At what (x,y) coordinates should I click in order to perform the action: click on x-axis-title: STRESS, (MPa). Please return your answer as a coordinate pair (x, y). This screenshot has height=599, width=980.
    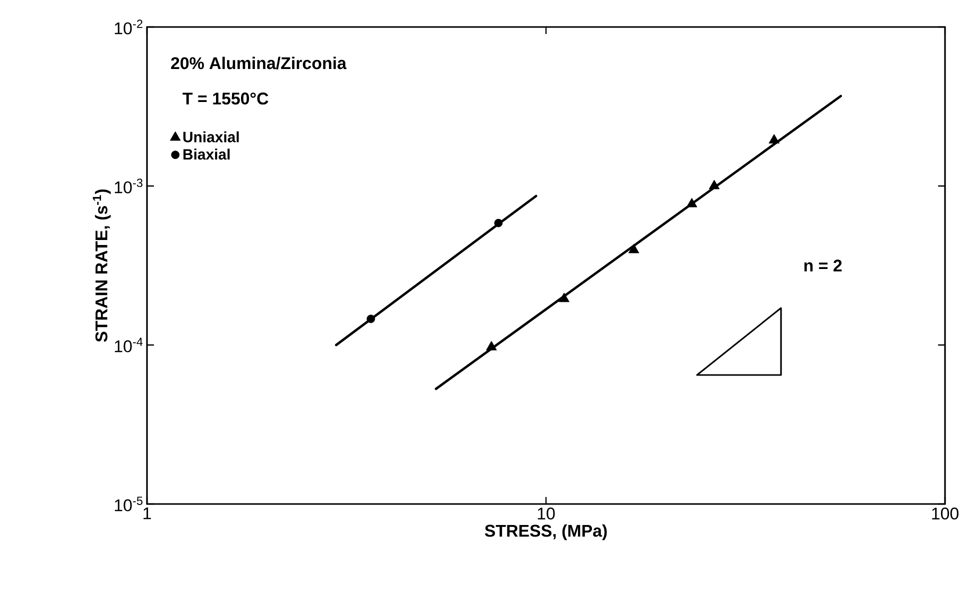
    Looking at the image, I should click on (545, 532).